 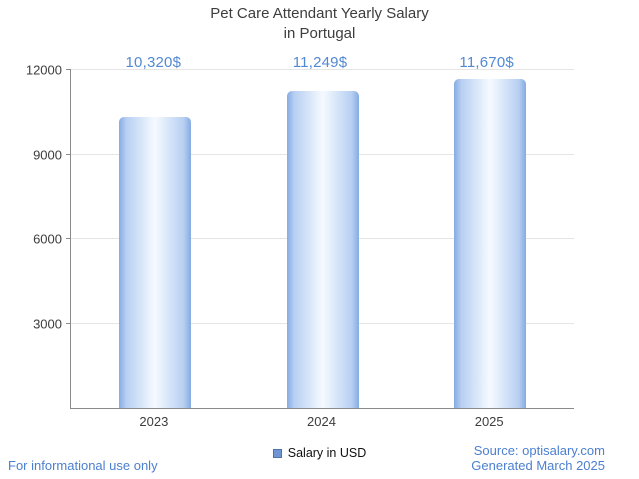 I want to click on x-axis-category-label: 2025, so click(x=489, y=421).